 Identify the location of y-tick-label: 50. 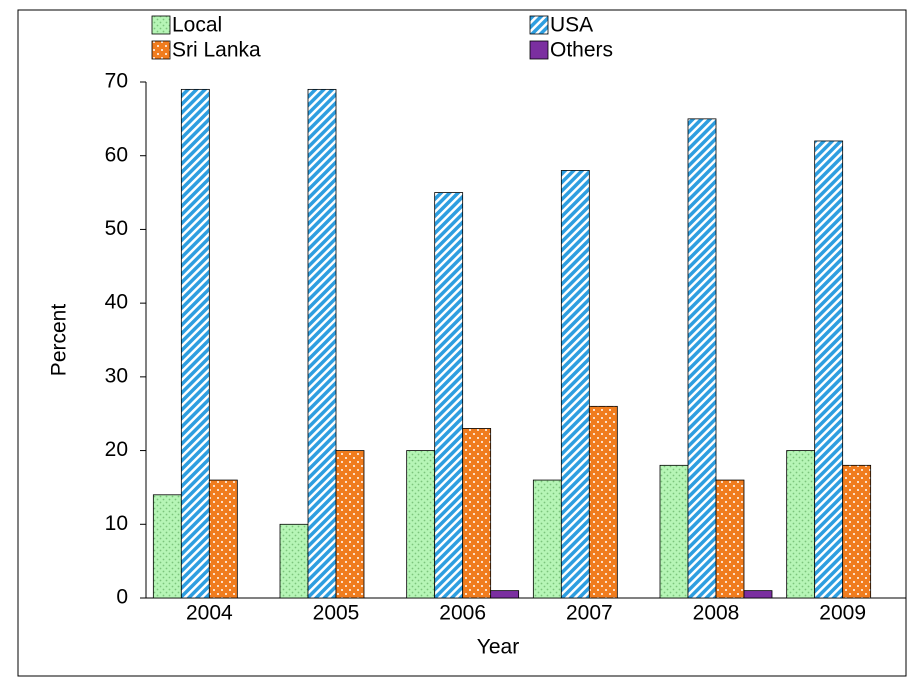
(116, 228).